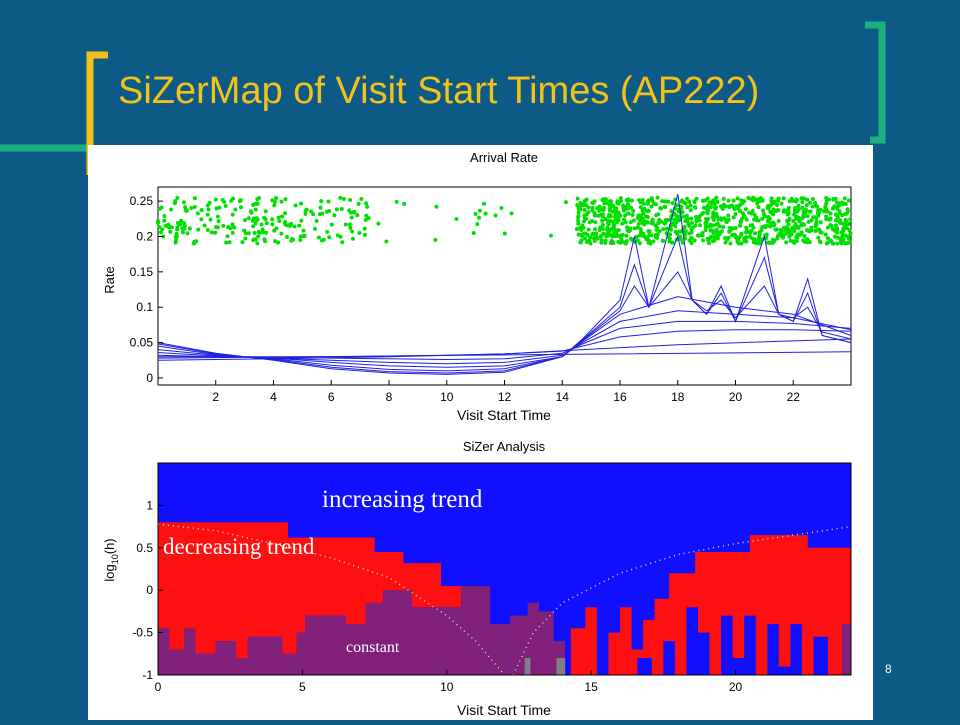  I want to click on top-chart-title: Arrival Rate, so click(504, 157).